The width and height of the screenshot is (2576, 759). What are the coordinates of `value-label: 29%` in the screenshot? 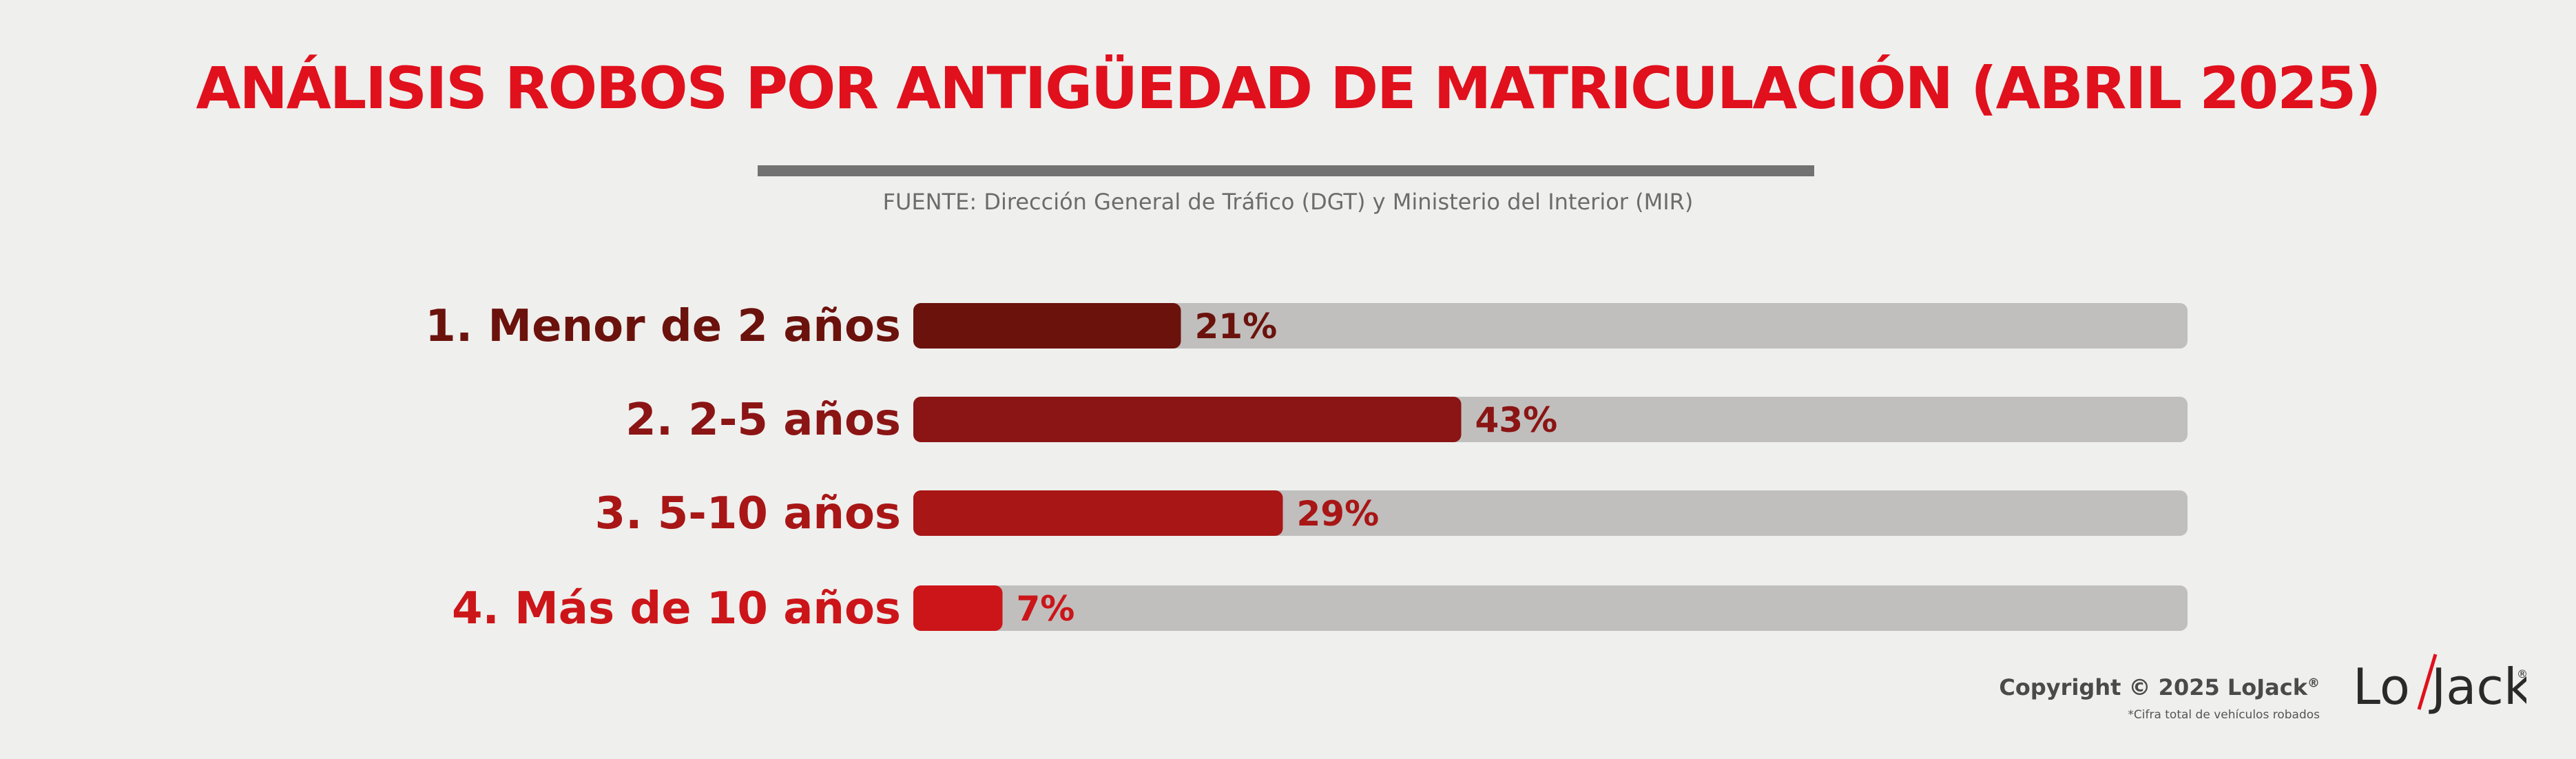 It's located at (1338, 514).